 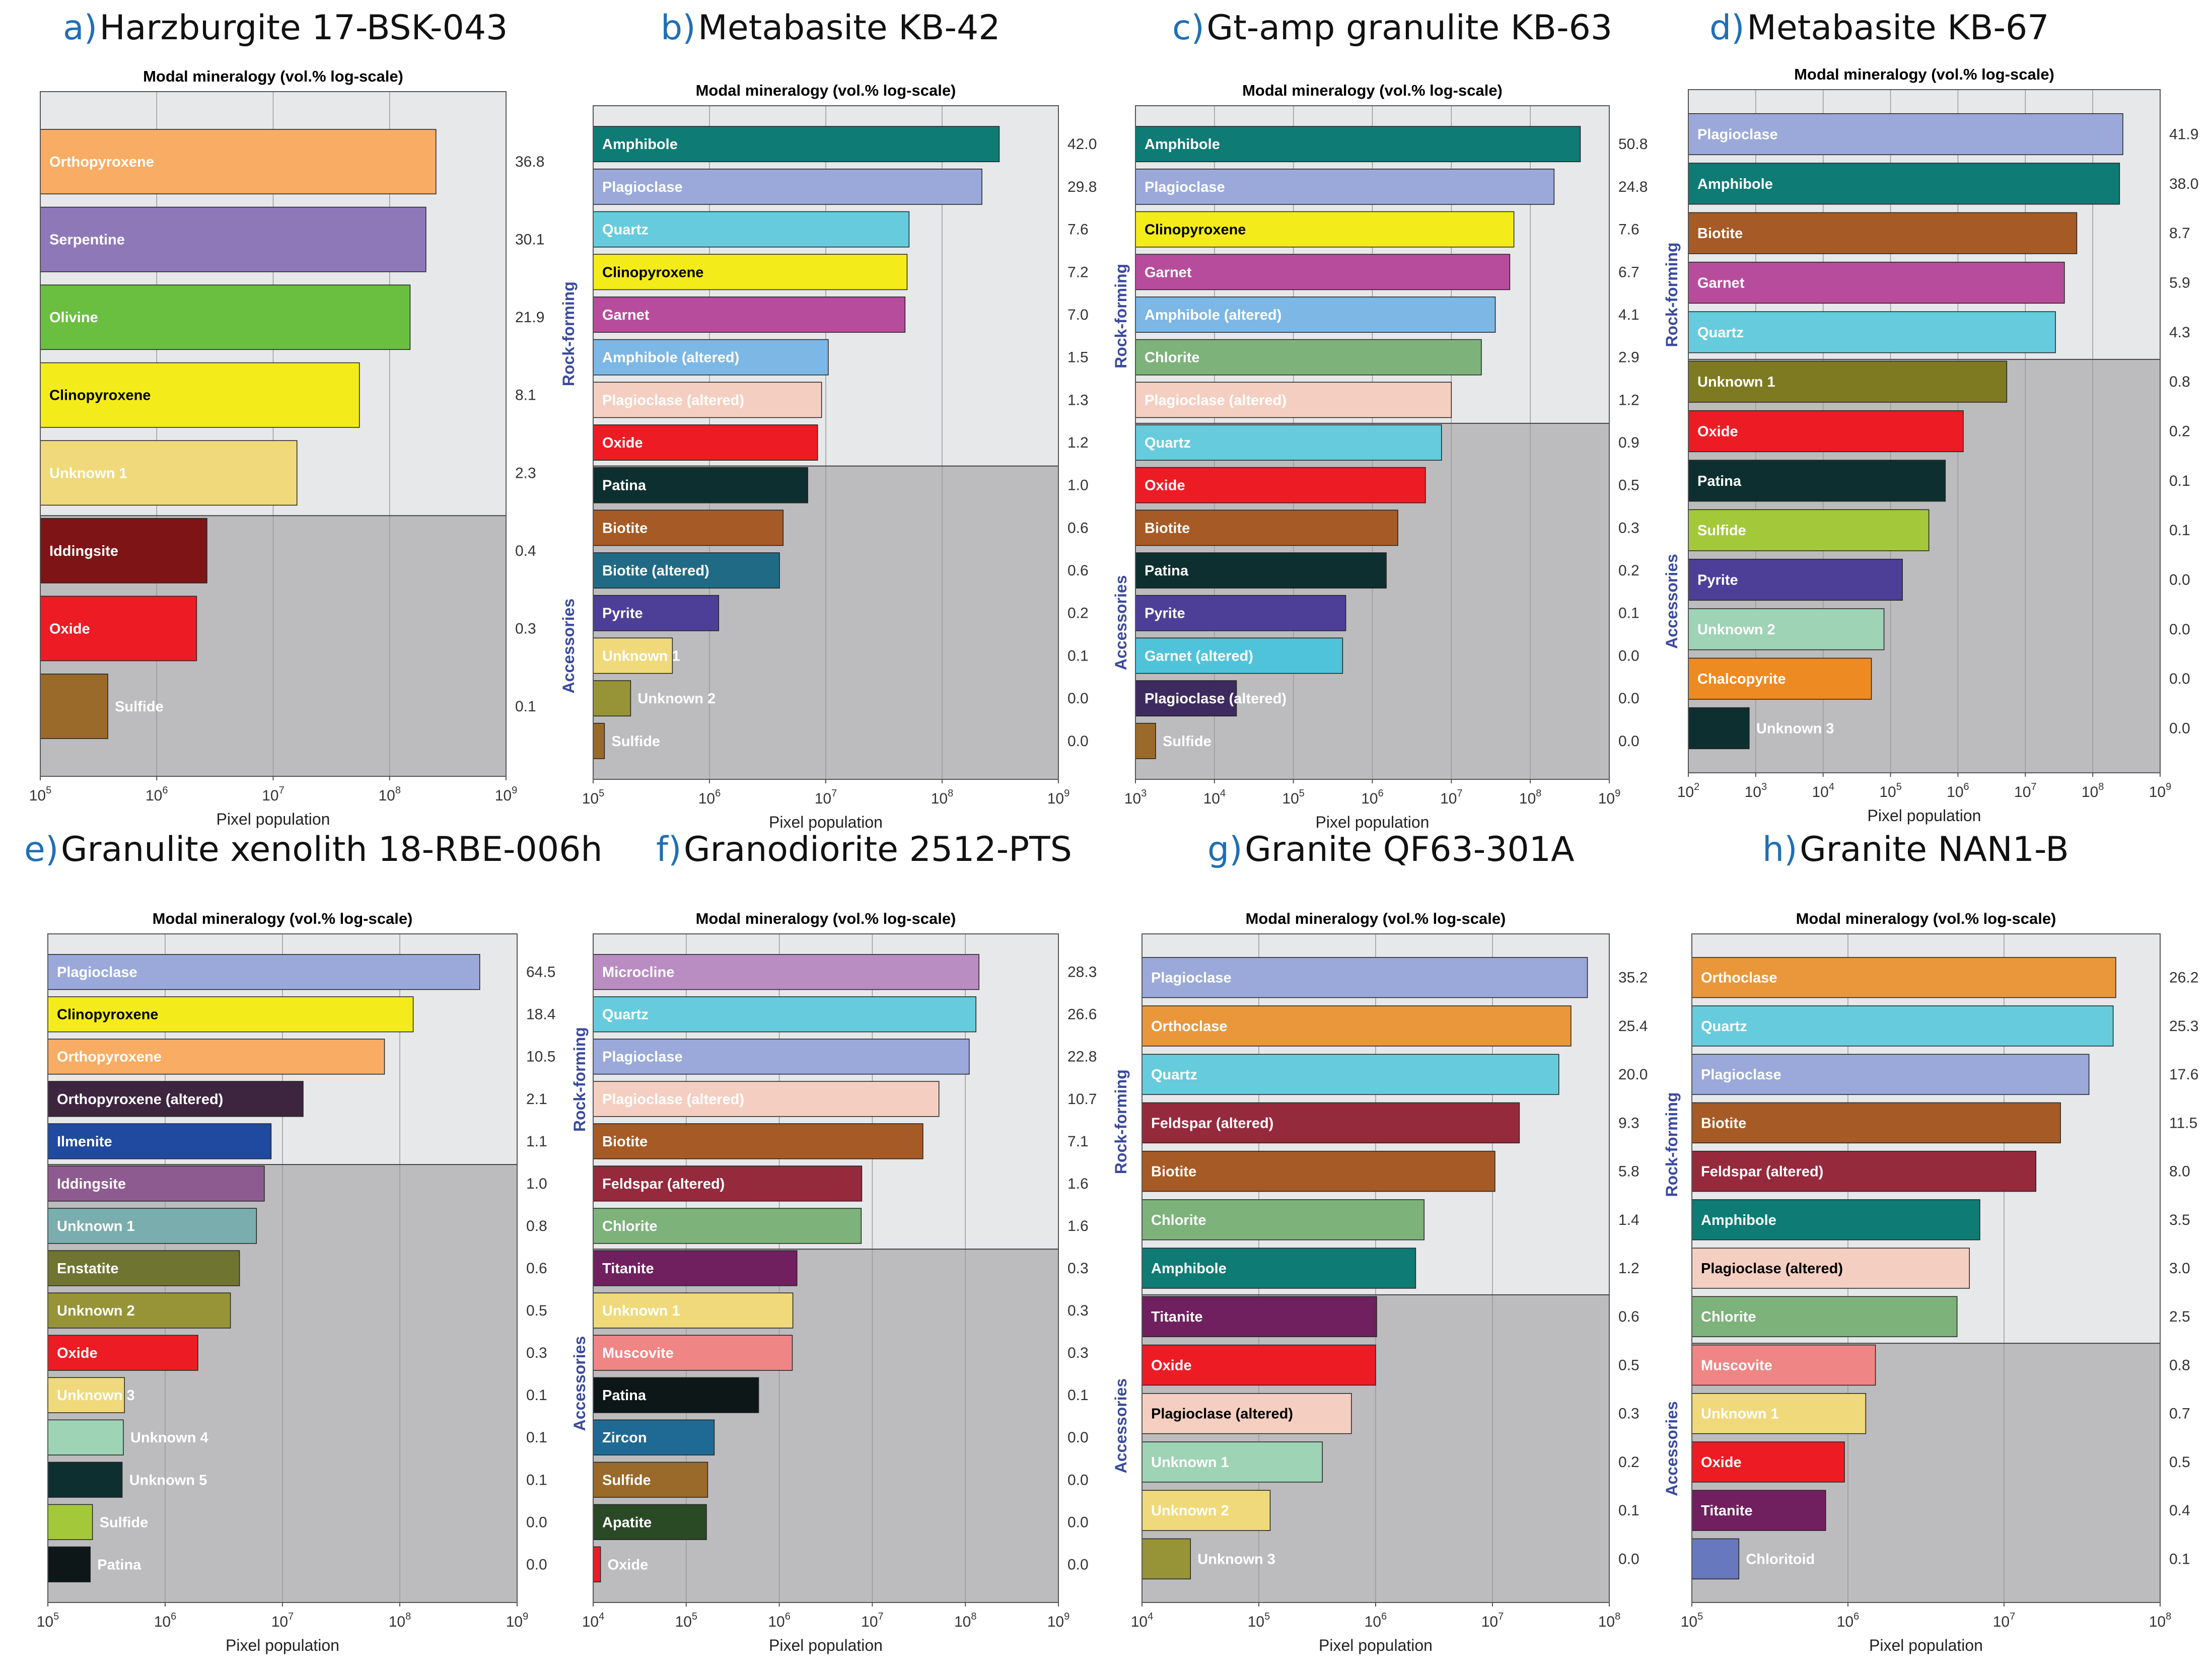 I want to click on vol-pct-label: 2.9, so click(x=1628, y=357).